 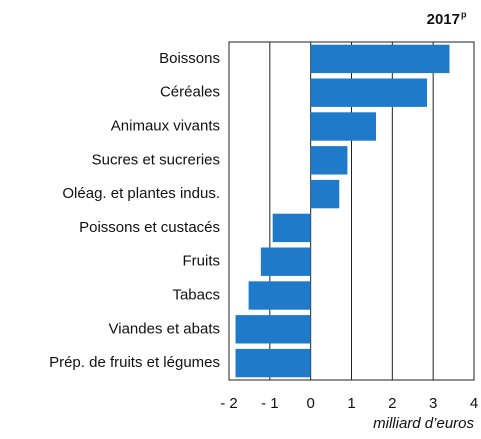 What do you see at coordinates (351, 403) in the screenshot?
I see `x-tick-label: 1` at bounding box center [351, 403].